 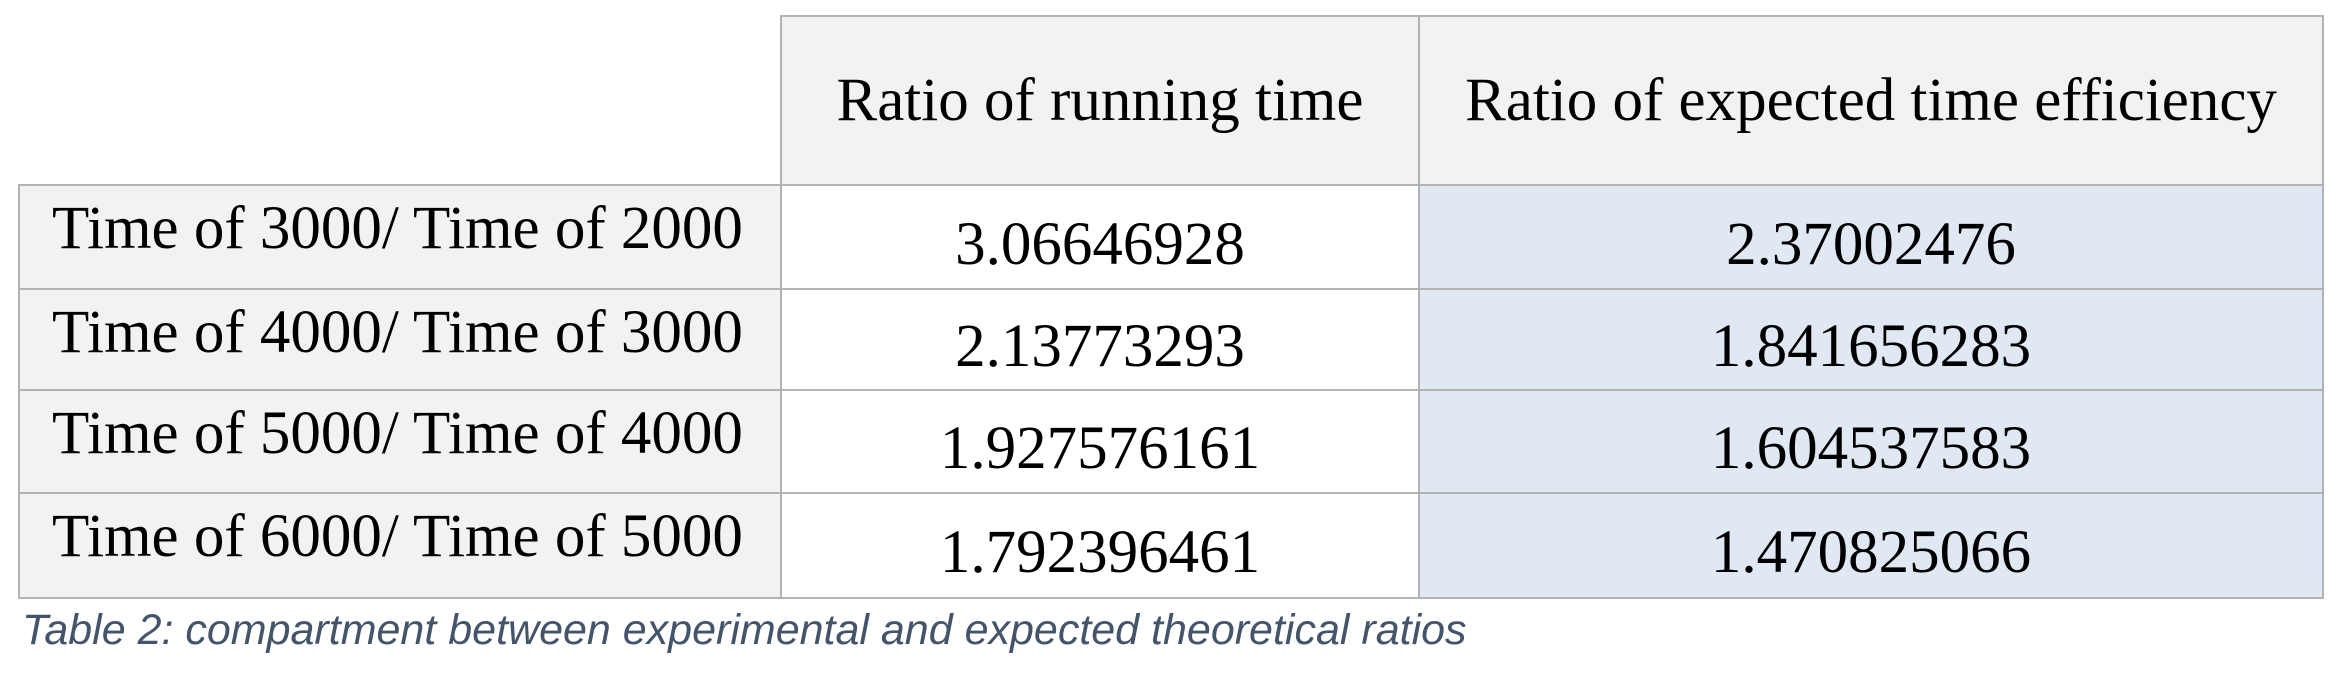 What do you see at coordinates (400, 441) in the screenshot?
I see `row-label: Time of 5000/ Time of 4000` at bounding box center [400, 441].